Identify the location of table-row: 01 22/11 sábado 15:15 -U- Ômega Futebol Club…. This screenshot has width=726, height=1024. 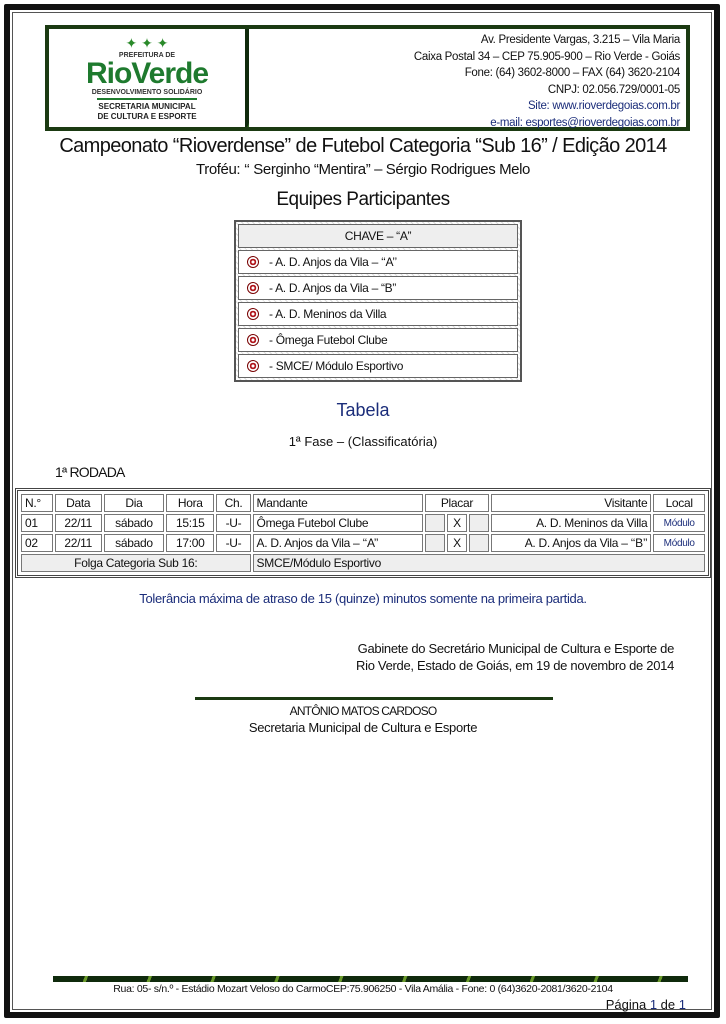
(363, 523).